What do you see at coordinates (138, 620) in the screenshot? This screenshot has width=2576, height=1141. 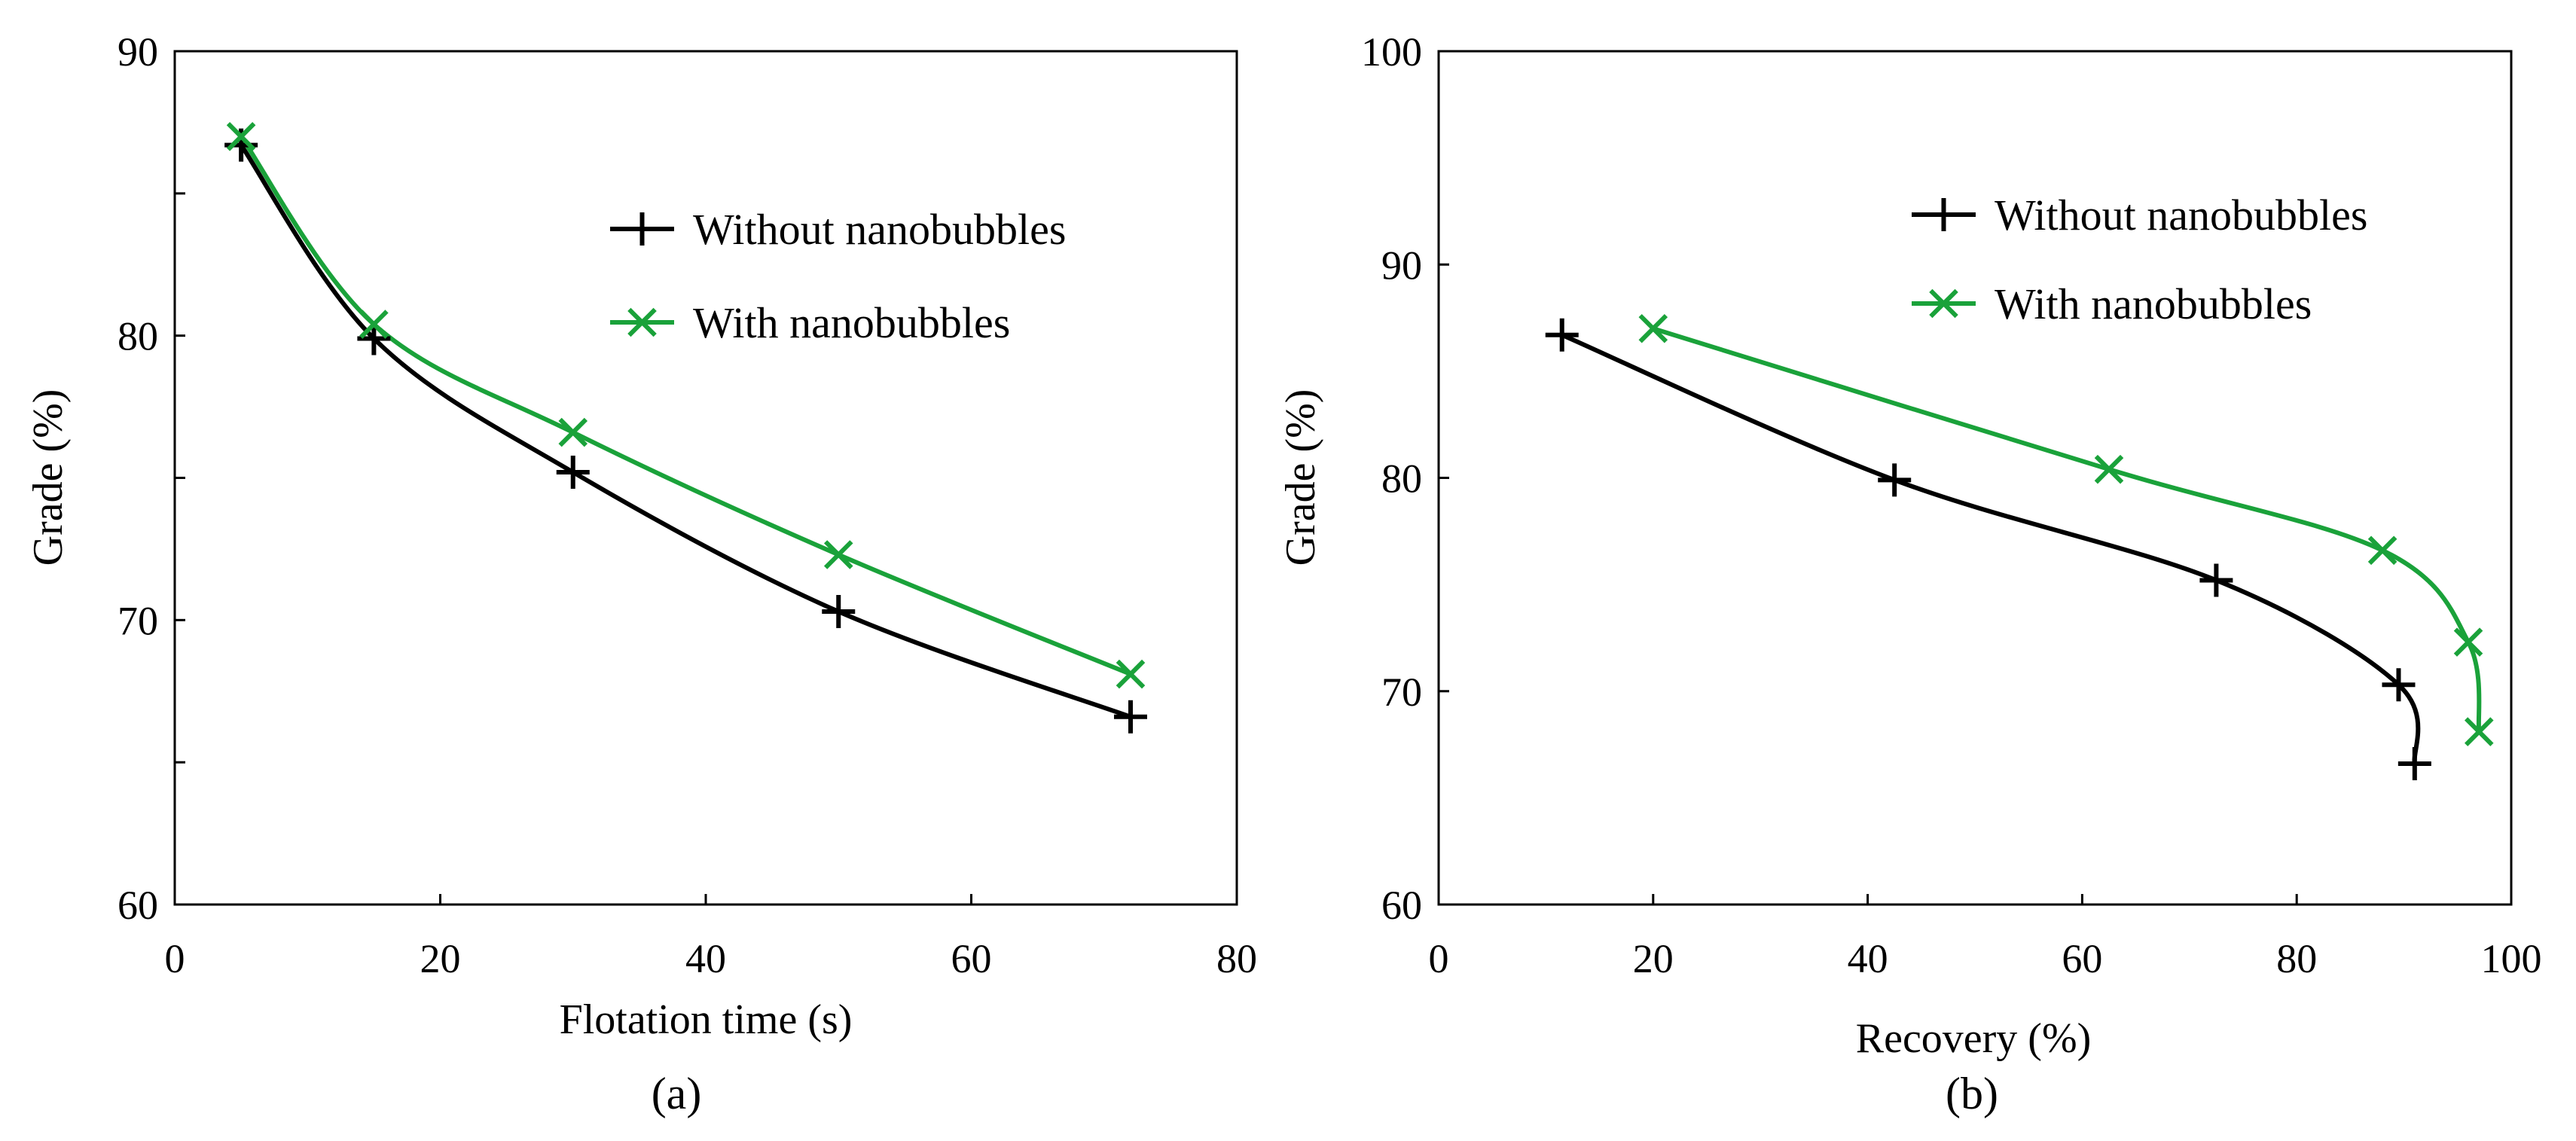 I see `y-tick-label-a: 70` at bounding box center [138, 620].